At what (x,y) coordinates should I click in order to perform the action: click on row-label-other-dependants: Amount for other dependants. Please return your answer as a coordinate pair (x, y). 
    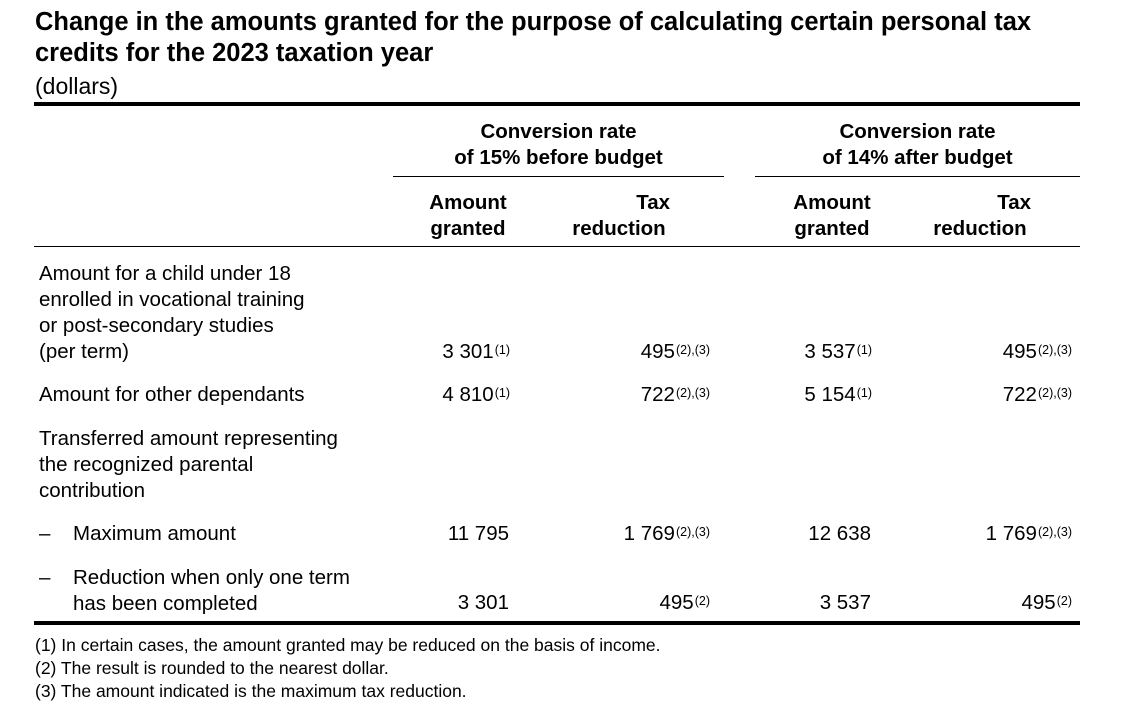
    Looking at the image, I should click on (172, 395).